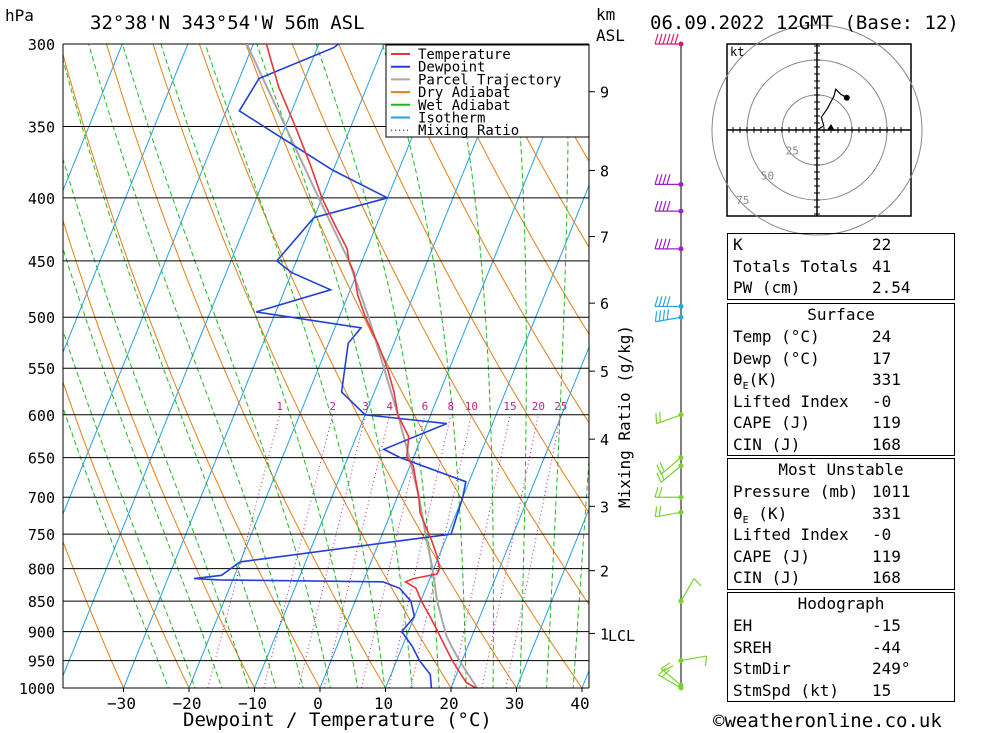 The height and width of the screenshot is (733, 1000). I want to click on x-tick-label: 10, so click(383, 703).